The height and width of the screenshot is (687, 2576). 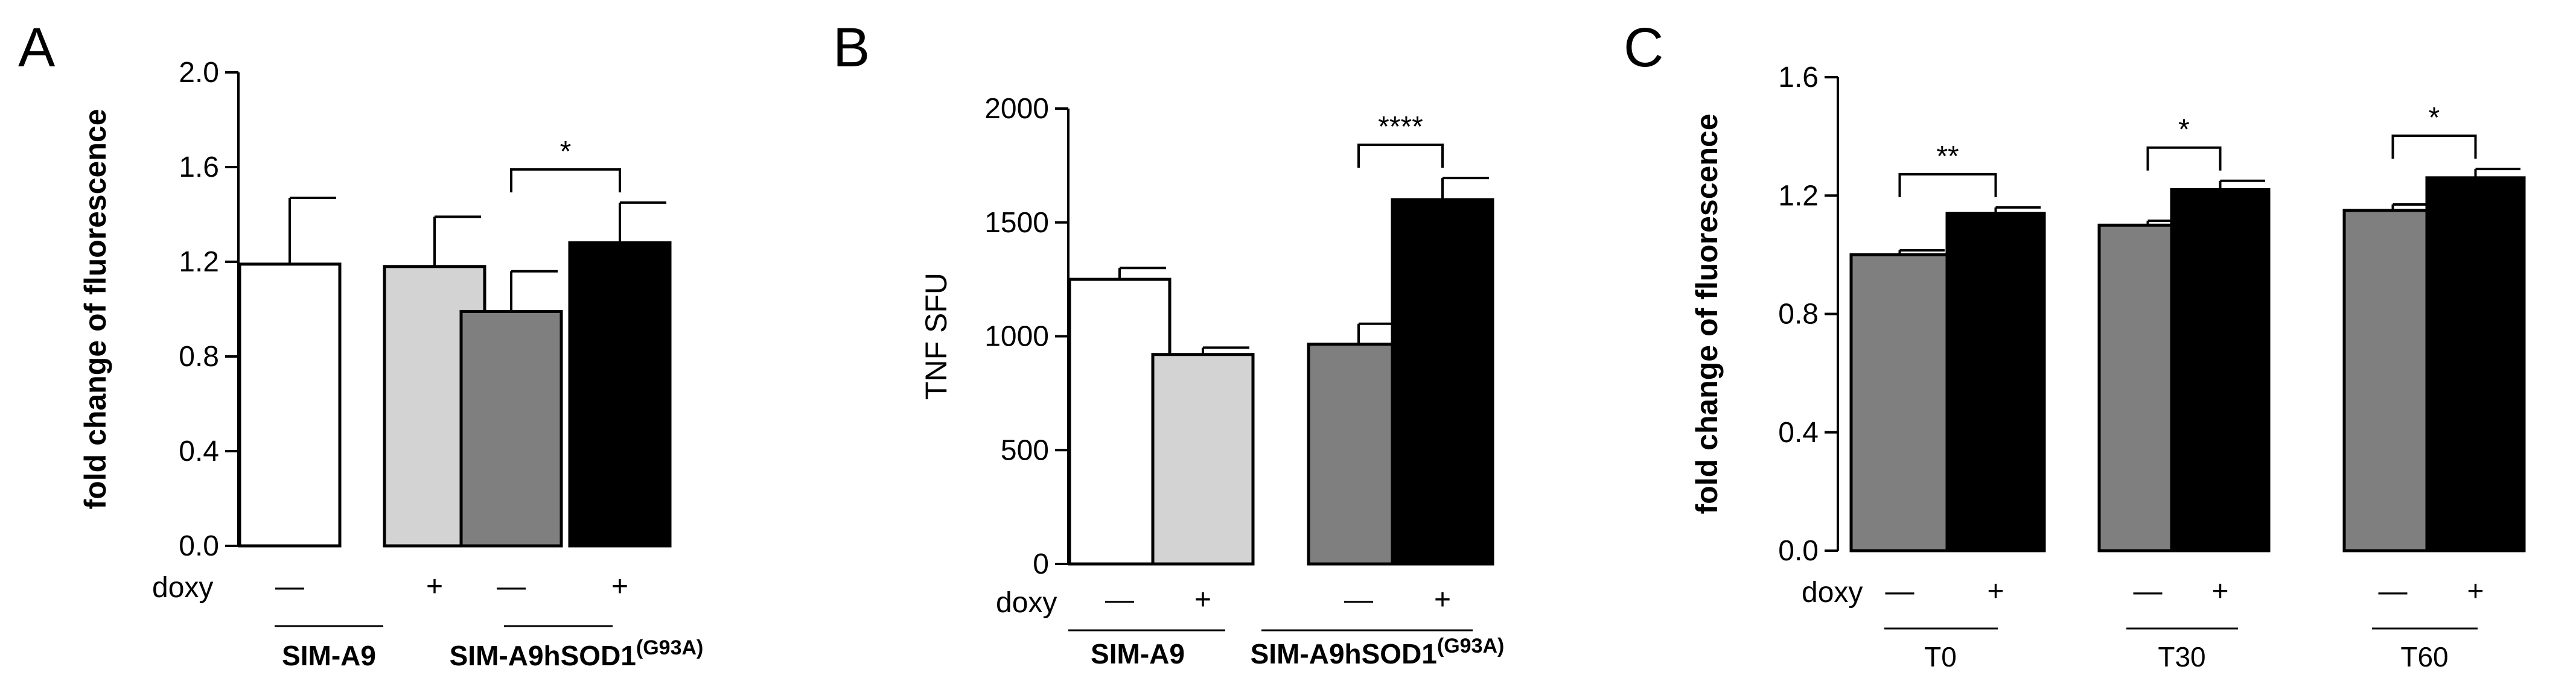 I want to click on y-tick-label: 2000, so click(x=1016, y=109).